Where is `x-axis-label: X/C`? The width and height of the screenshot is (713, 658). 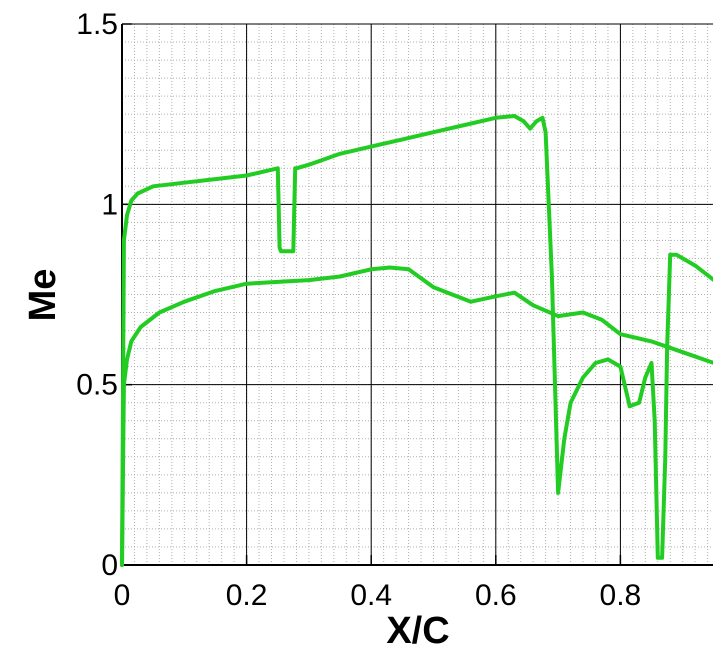 x-axis-label: X/C is located at coordinates (417, 631).